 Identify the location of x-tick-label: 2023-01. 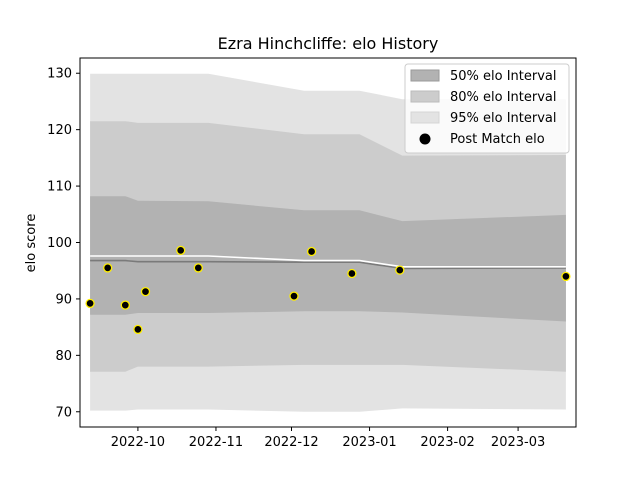
(369, 442).